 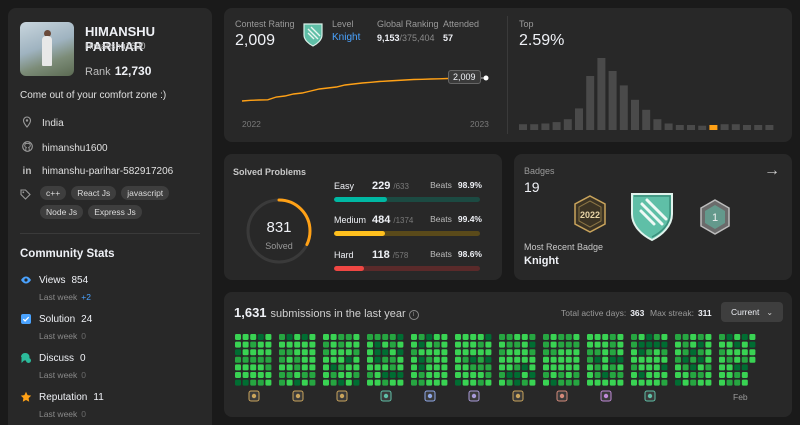 I want to click on linkedin-link: himanshu-parihar-582917206, so click(x=108, y=171).